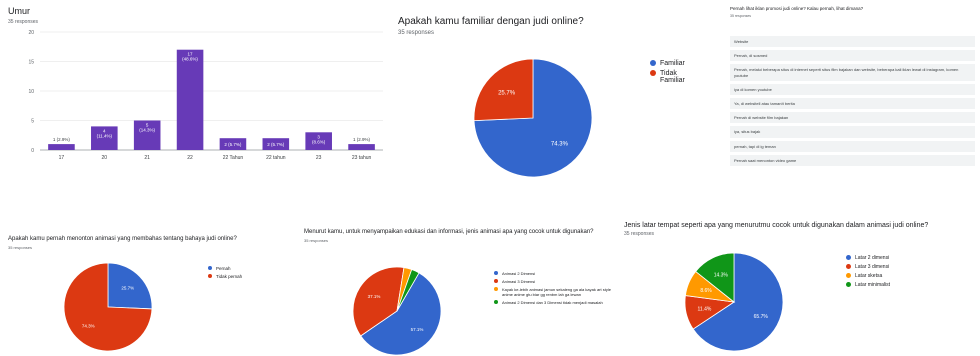 The image size is (980, 356). What do you see at coordinates (491, 21) in the screenshot?
I see `familiar-title: Apakah kamu familiar dengan judi online?` at bounding box center [491, 21].